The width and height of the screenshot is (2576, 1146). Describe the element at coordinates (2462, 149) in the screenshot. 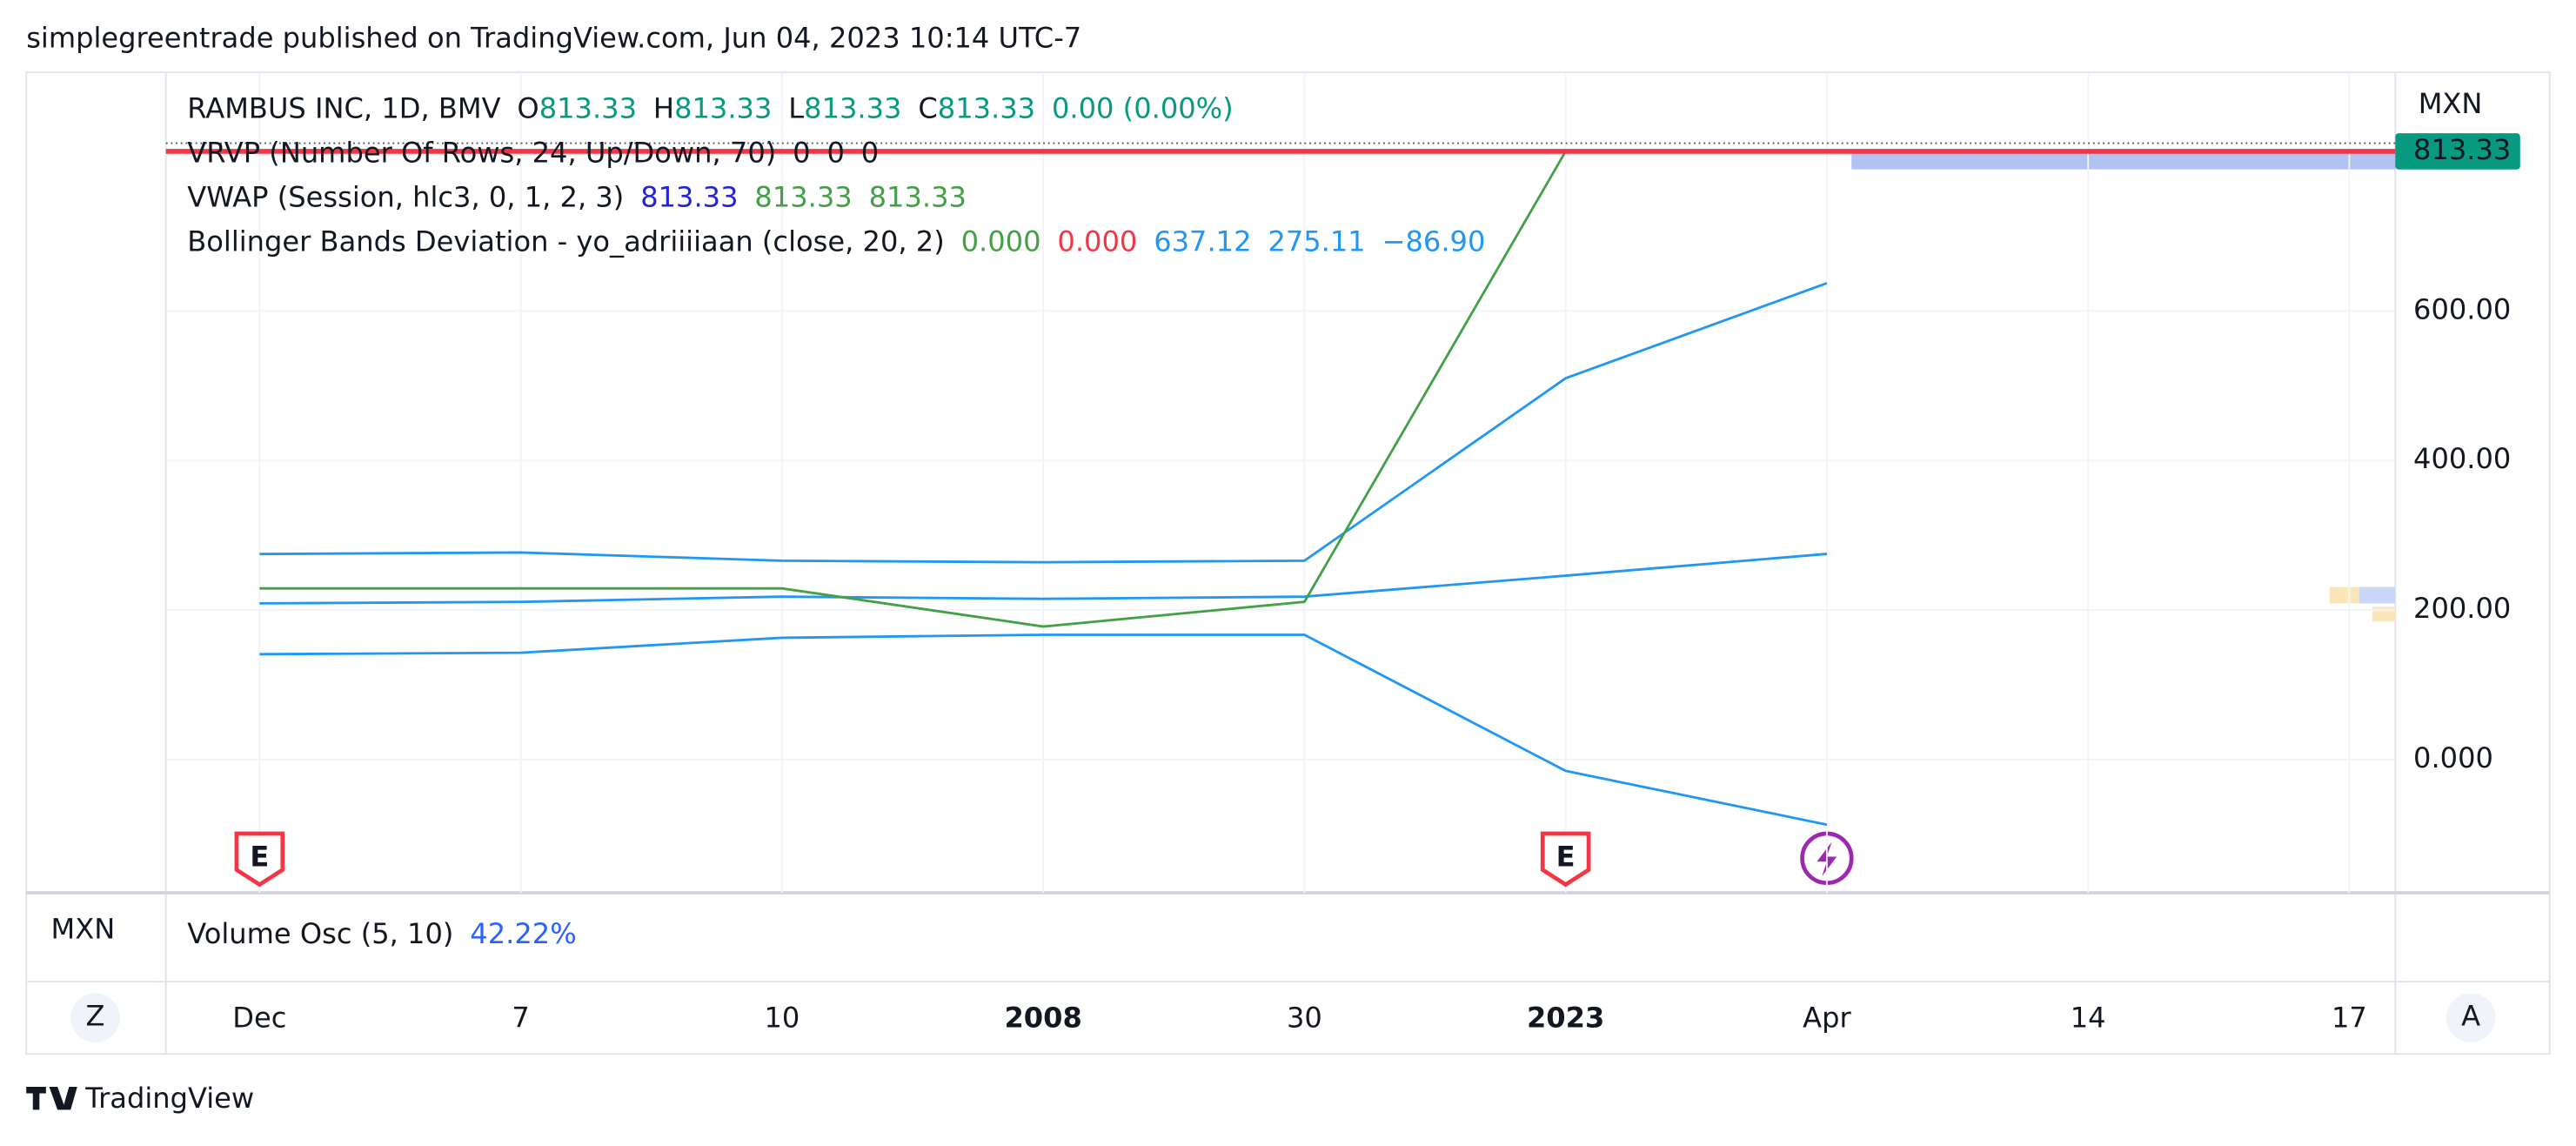

I see `price-badge-label: 813.33` at that location.